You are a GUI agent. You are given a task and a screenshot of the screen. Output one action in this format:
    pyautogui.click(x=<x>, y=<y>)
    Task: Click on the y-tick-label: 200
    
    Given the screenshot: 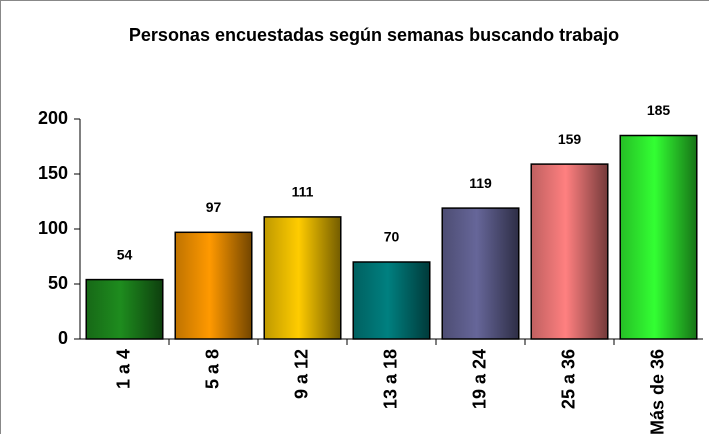 What is the action you would take?
    pyautogui.click(x=53, y=118)
    